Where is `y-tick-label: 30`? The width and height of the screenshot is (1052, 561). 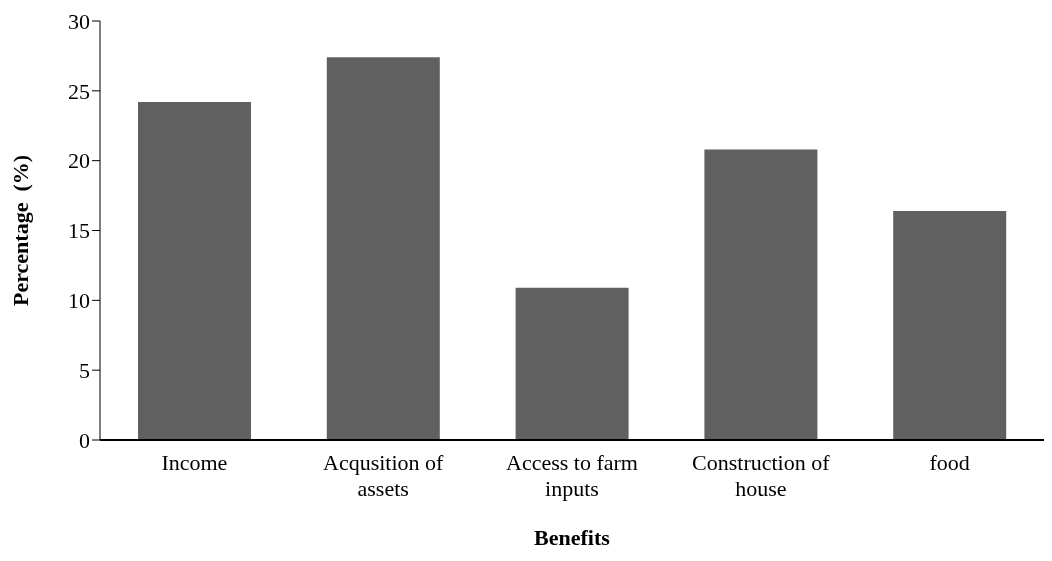
y-tick-label: 30 is located at coordinates (79, 21).